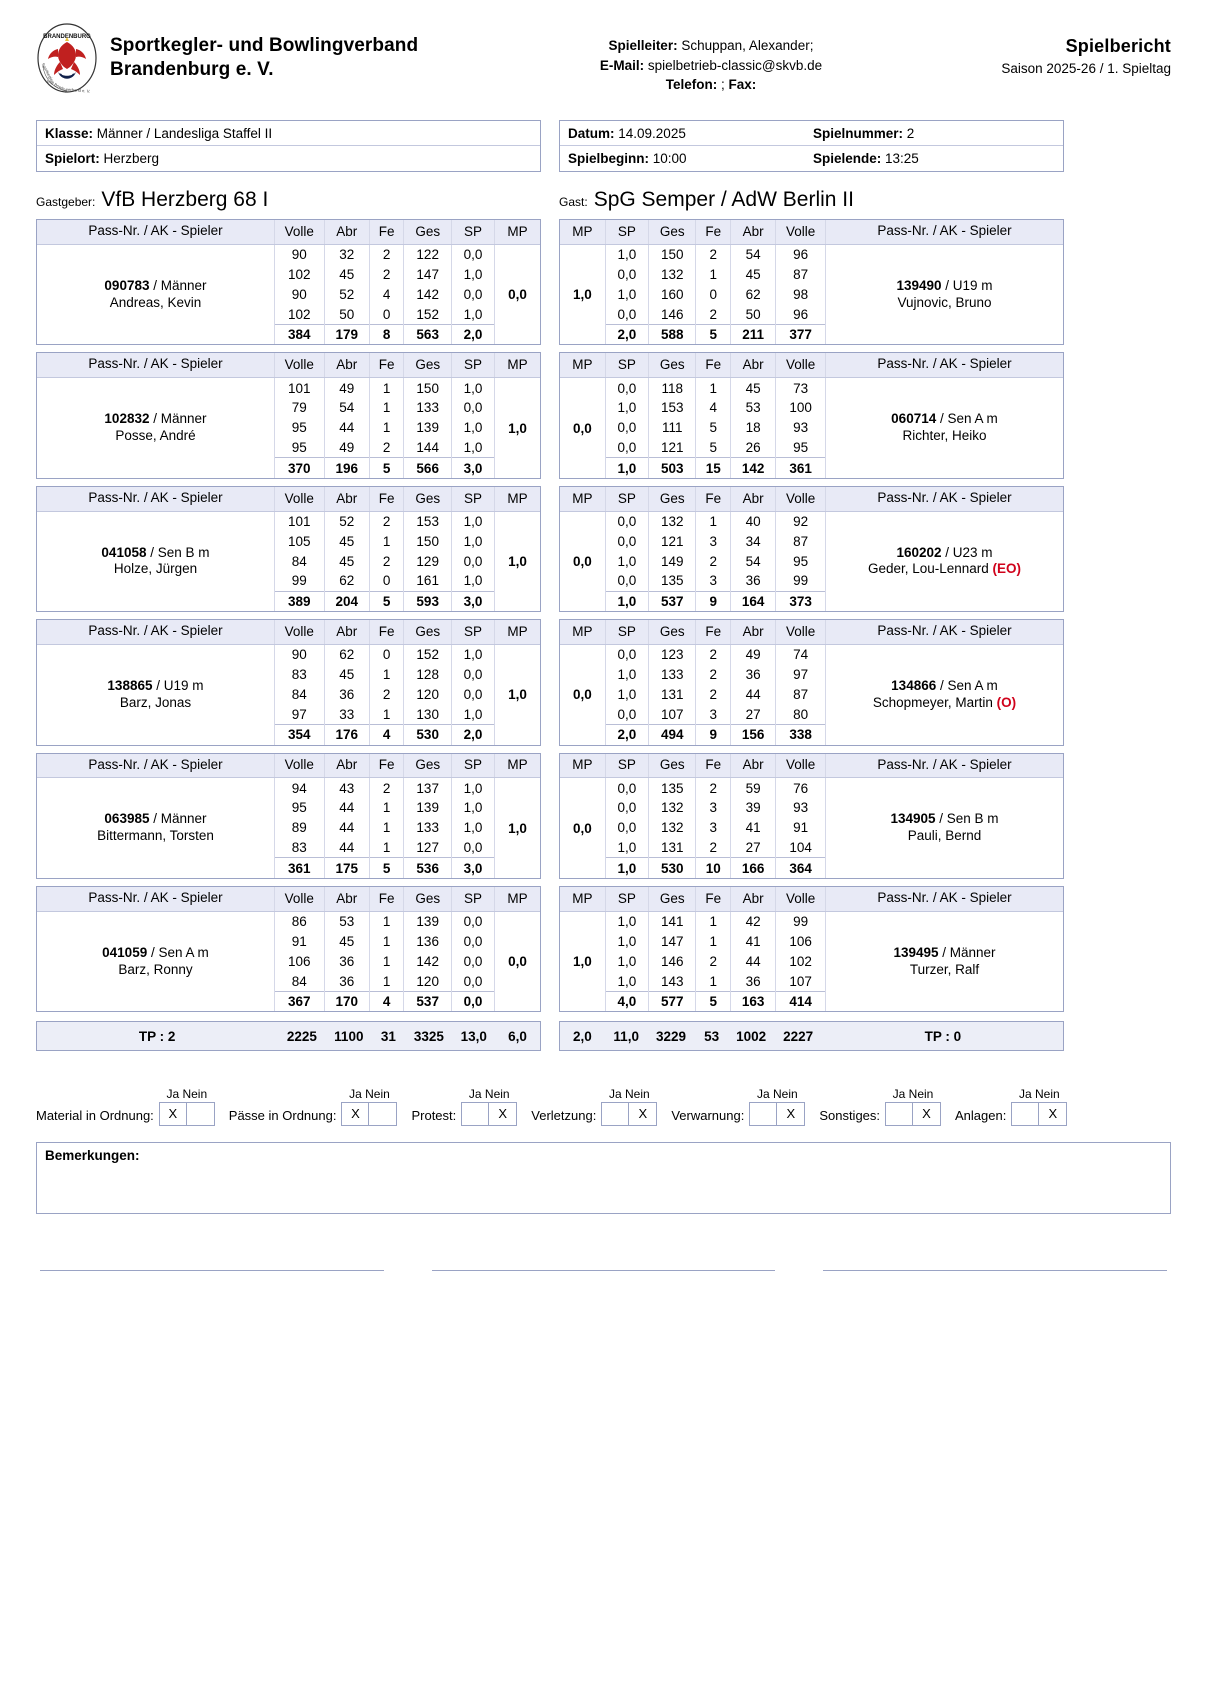  What do you see at coordinates (299, 787) in the screenshot?
I see `home-volle: 94` at bounding box center [299, 787].